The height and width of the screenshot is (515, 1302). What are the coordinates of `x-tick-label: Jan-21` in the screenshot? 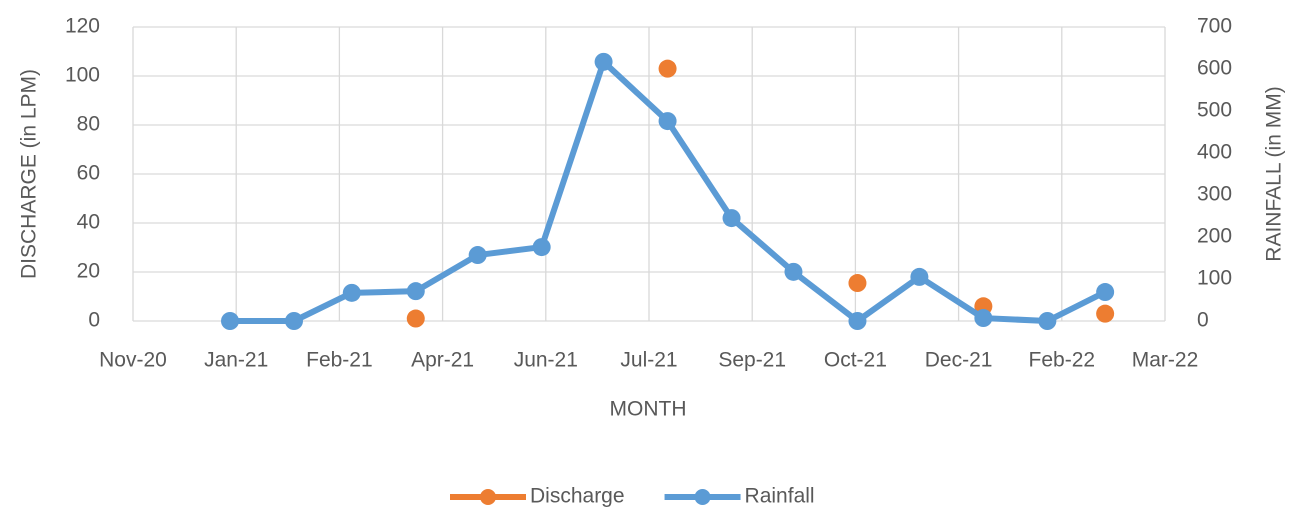 It's located at (236, 360).